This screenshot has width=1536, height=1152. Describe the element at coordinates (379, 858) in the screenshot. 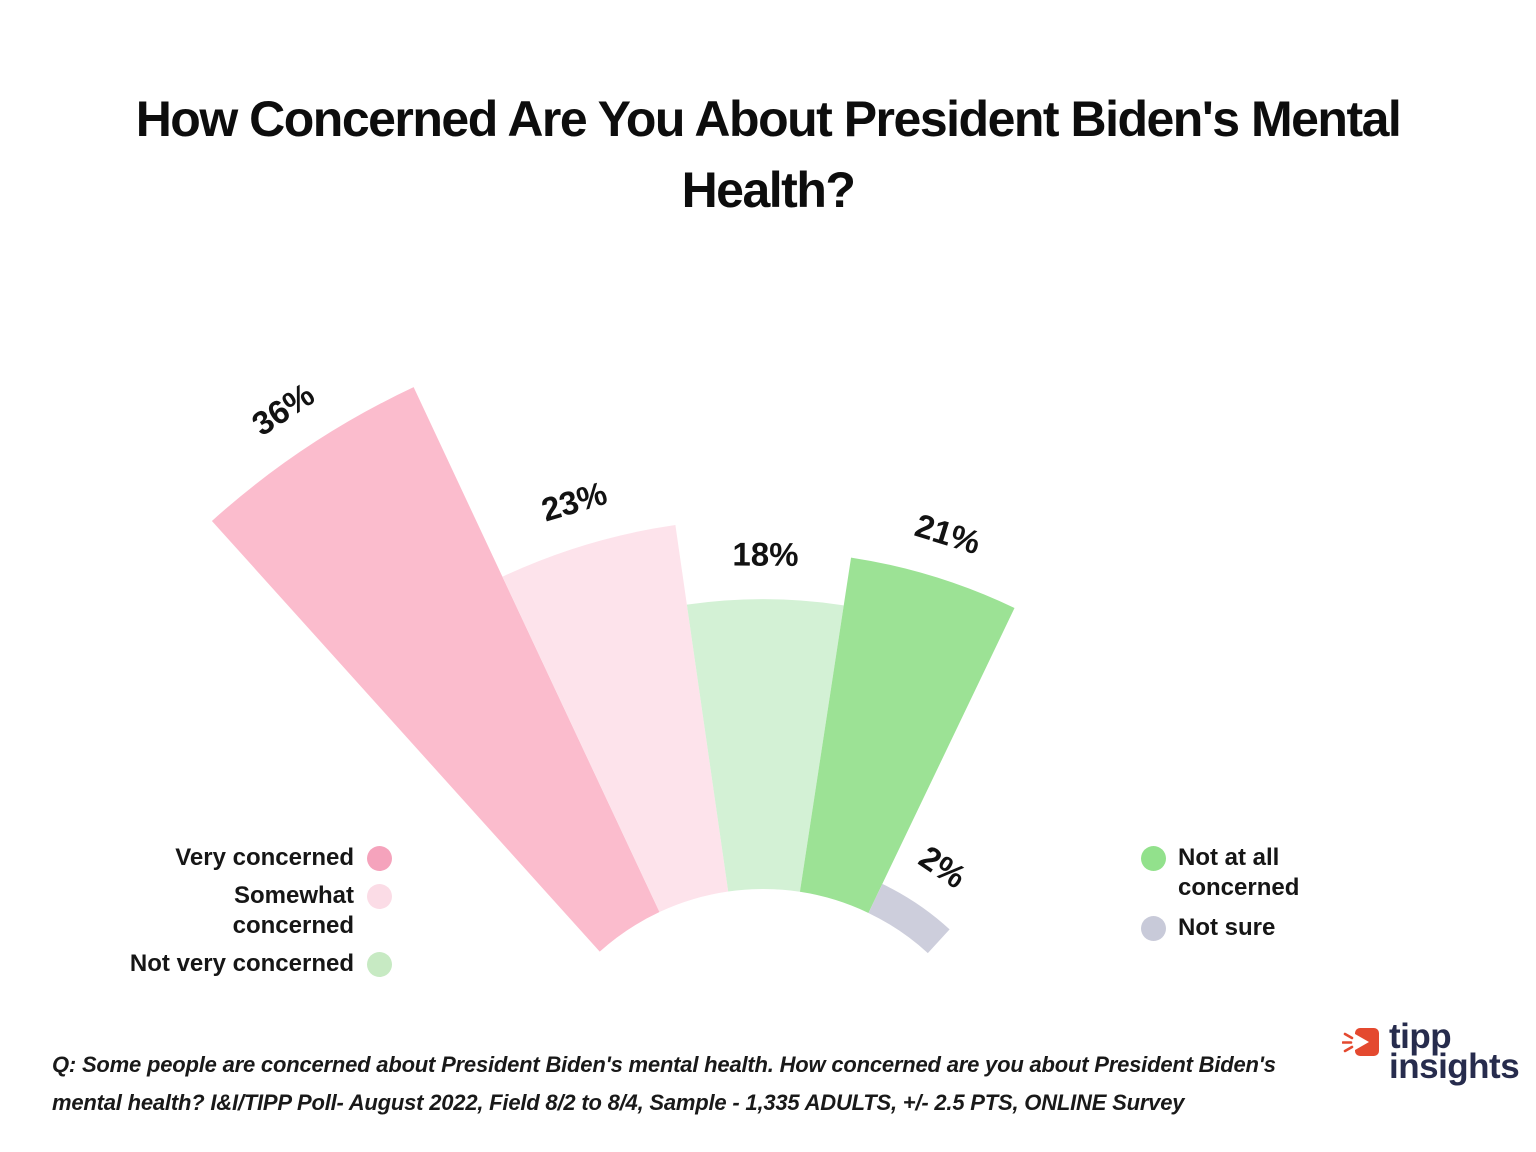

I see `legend-dot-very-concerned` at that location.